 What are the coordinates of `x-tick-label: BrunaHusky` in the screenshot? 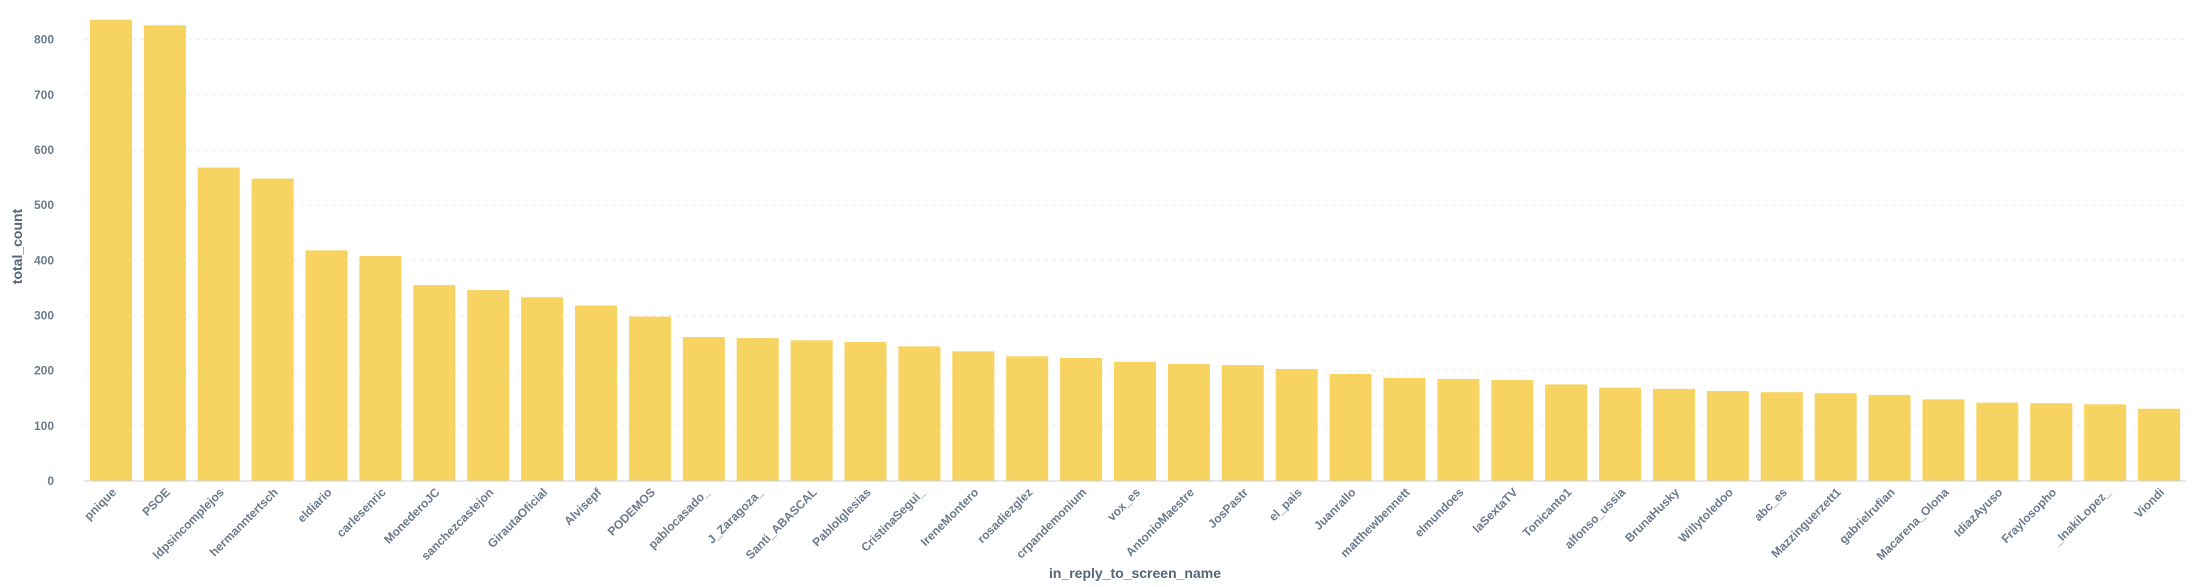 It's located at (1652, 515).